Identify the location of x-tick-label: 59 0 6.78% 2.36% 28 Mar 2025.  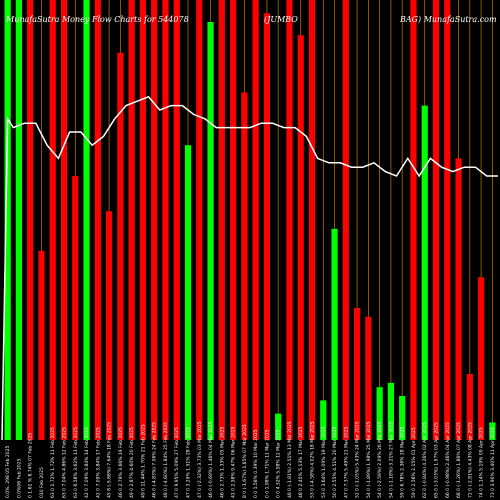
(403, 462).